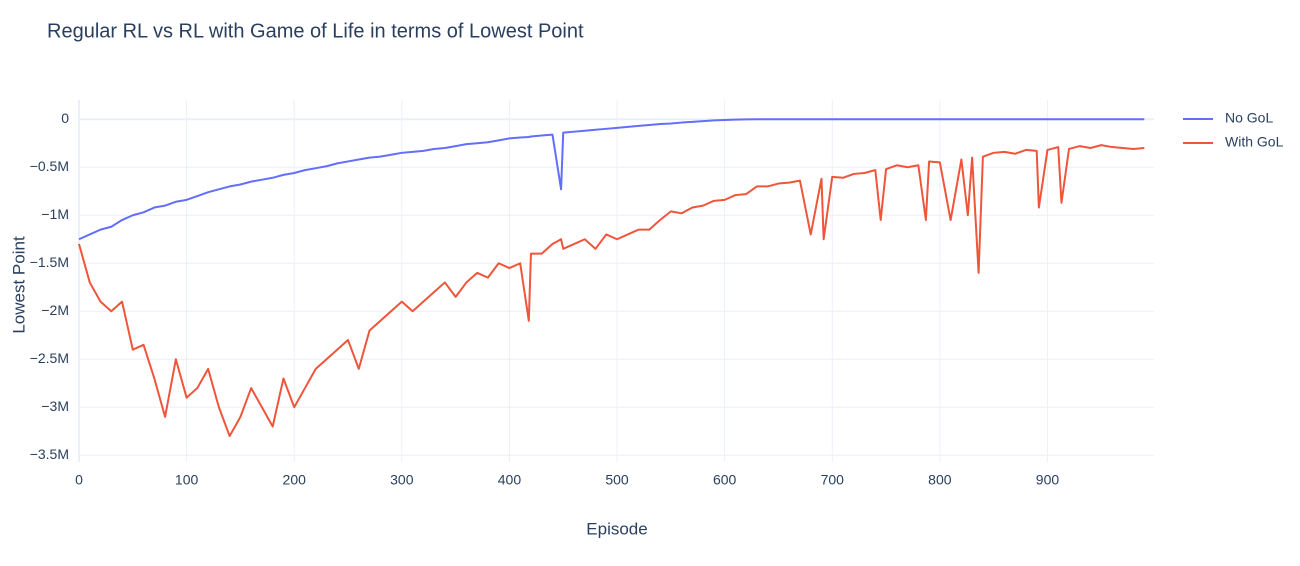 This screenshot has height=566, width=1300. Describe the element at coordinates (1048, 480) in the screenshot. I see `x-tick-label: 900` at that location.